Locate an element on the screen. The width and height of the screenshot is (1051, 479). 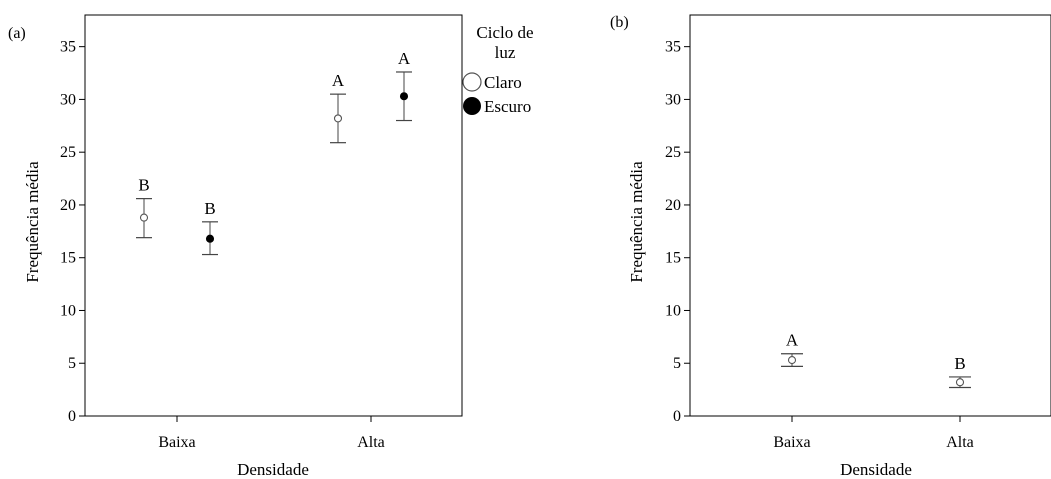
legend-escuro-marker is located at coordinates (472, 106).